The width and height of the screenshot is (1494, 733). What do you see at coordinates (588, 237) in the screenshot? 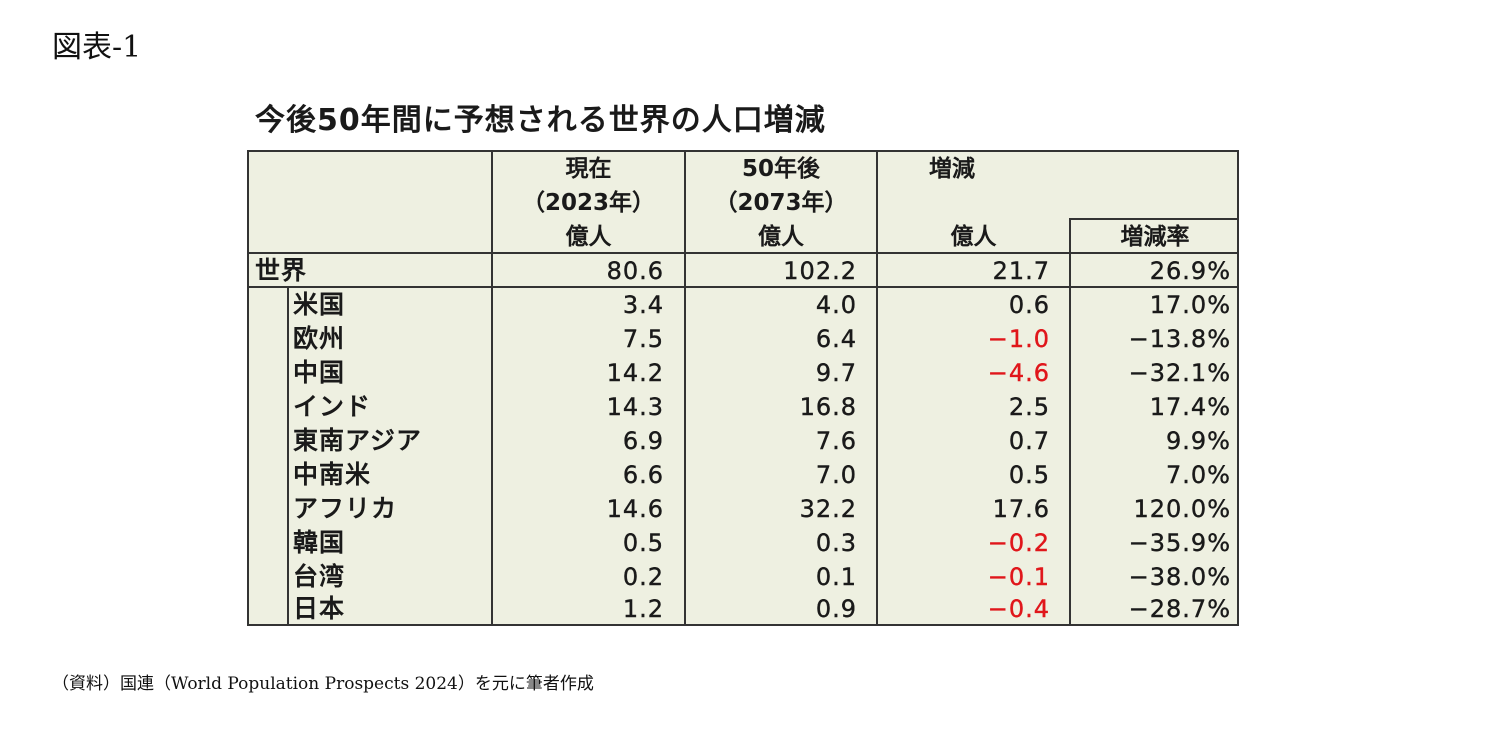
I see `header-current-unit: 億人` at bounding box center [588, 237].